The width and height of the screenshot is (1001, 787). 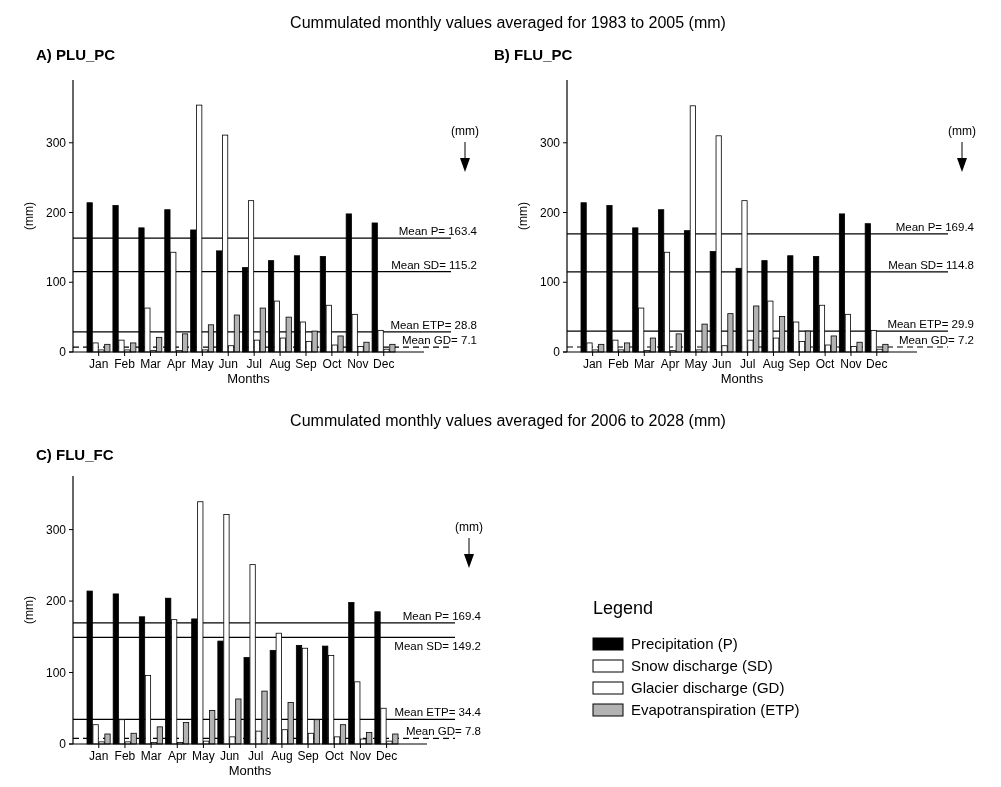 I want to click on ref-line-label: Mean GD= 7.1, so click(x=439, y=340).